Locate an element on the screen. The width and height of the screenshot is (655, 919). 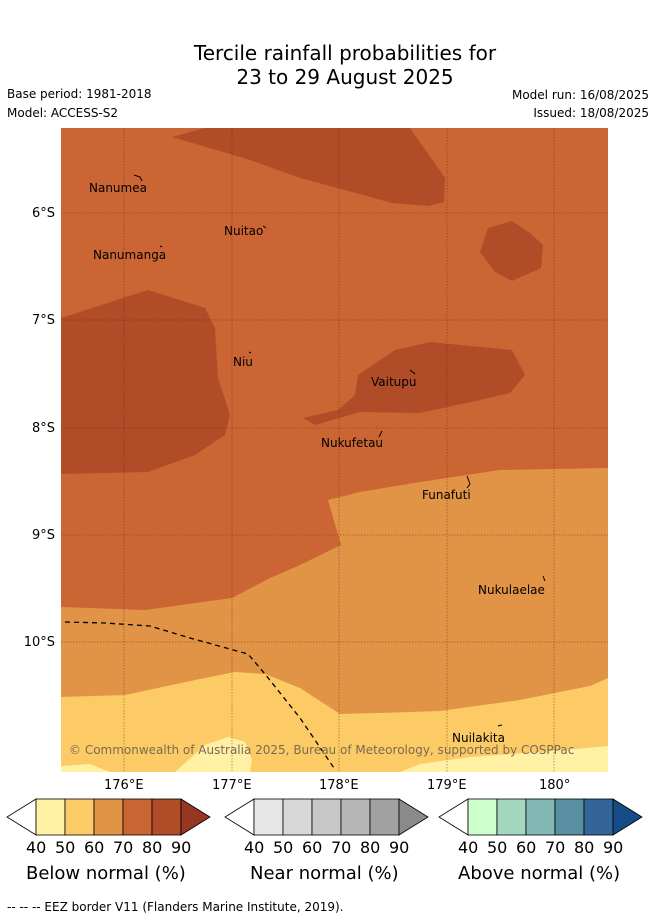
colorbar-above-tick-80: 80 is located at coordinates (584, 847).